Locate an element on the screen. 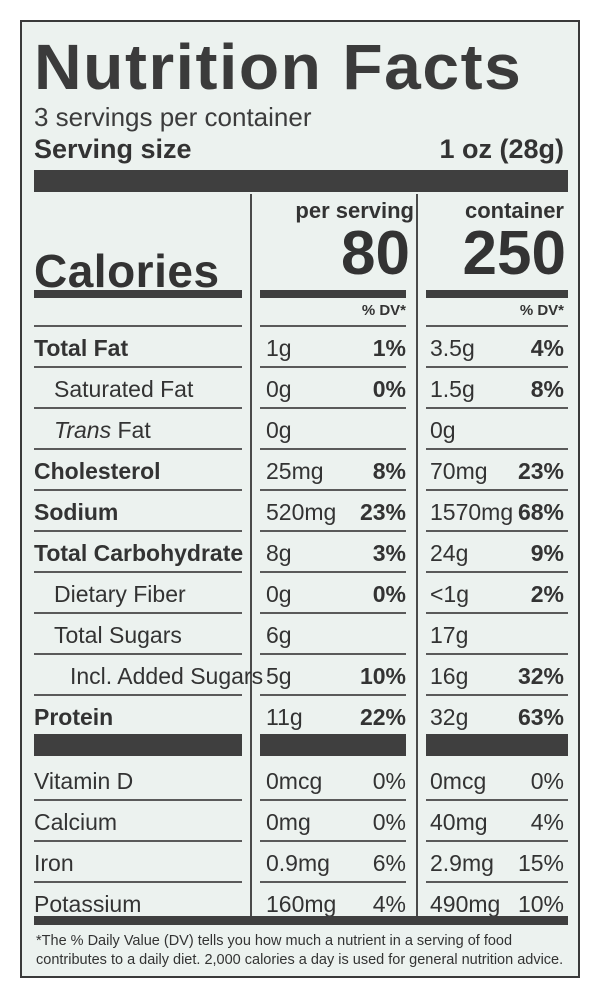 This screenshot has width=600, height=1000. serving-amount: 0.9mg is located at coordinates (298, 863).